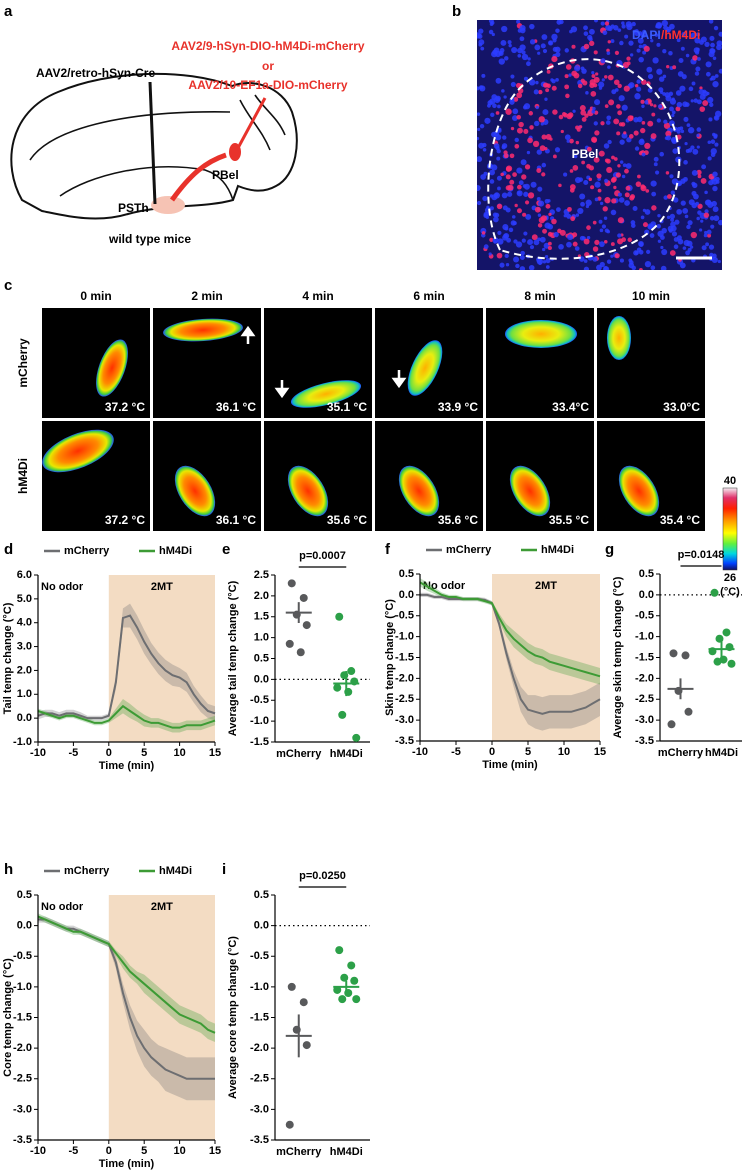 Image resolution: width=750 pixels, height=1174 pixels. I want to click on x-tick-label: 5, so click(528, 752).